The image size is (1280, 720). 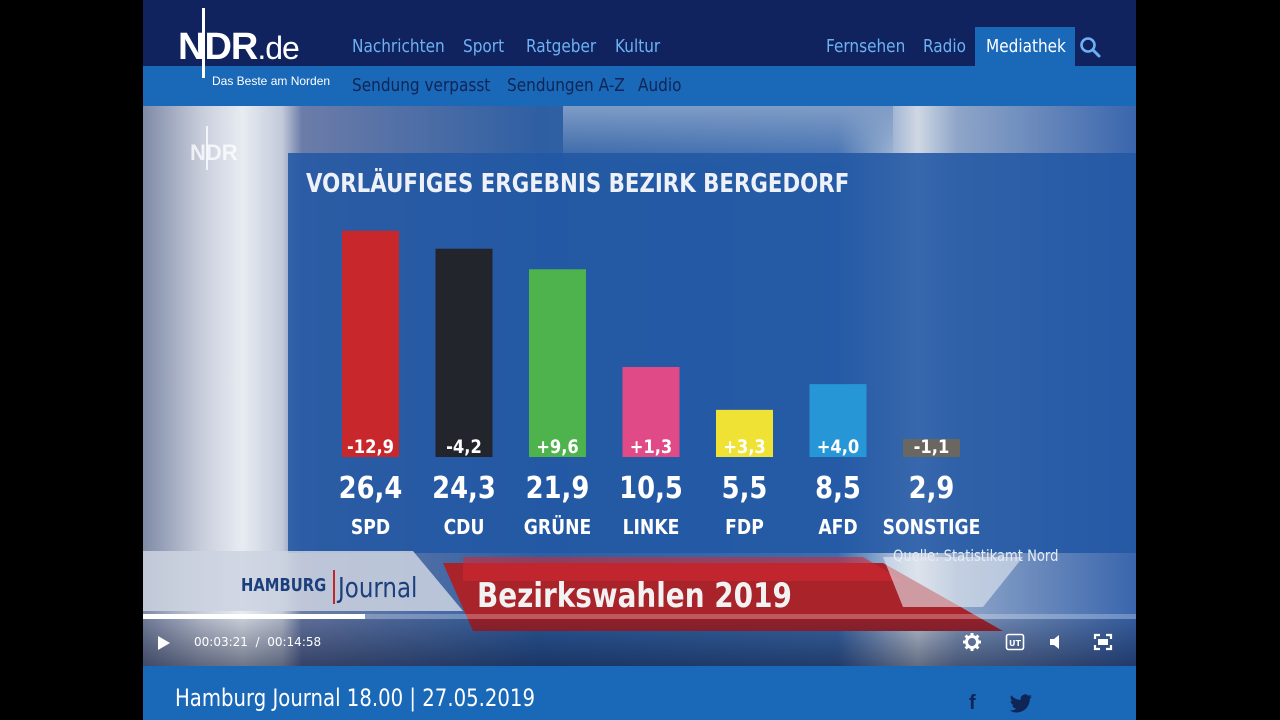 What do you see at coordinates (221, 642) in the screenshot?
I see `current-time: 00:03:21` at bounding box center [221, 642].